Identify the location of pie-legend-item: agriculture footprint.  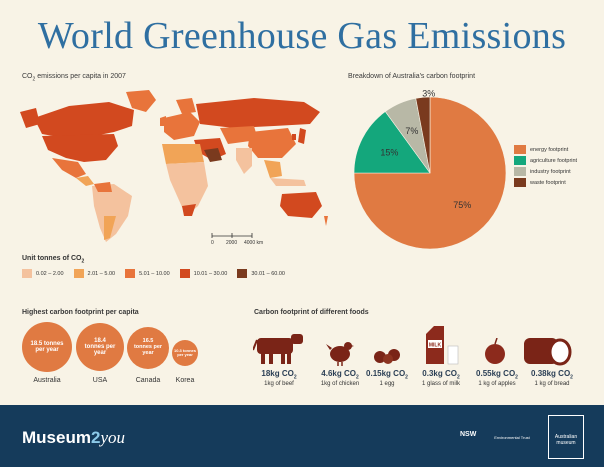
(545, 160).